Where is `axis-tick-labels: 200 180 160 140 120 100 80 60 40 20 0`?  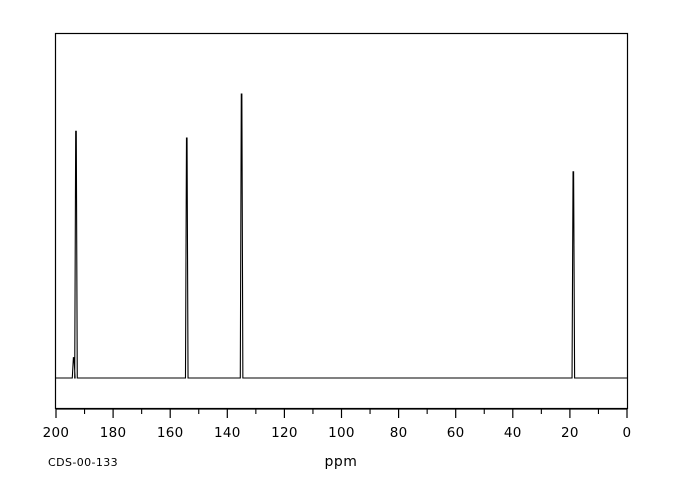
axis-tick-labels: 200 180 160 140 120 100 80 60 40 20 0 is located at coordinates (337, 433).